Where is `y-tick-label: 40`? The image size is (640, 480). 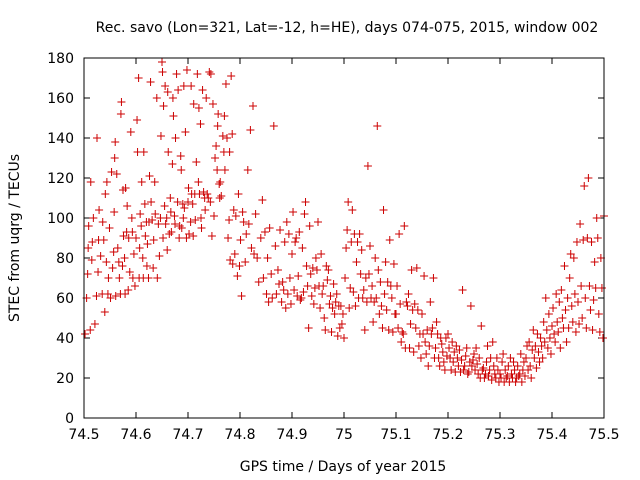 y-tick-label: 40 is located at coordinates (65, 339).